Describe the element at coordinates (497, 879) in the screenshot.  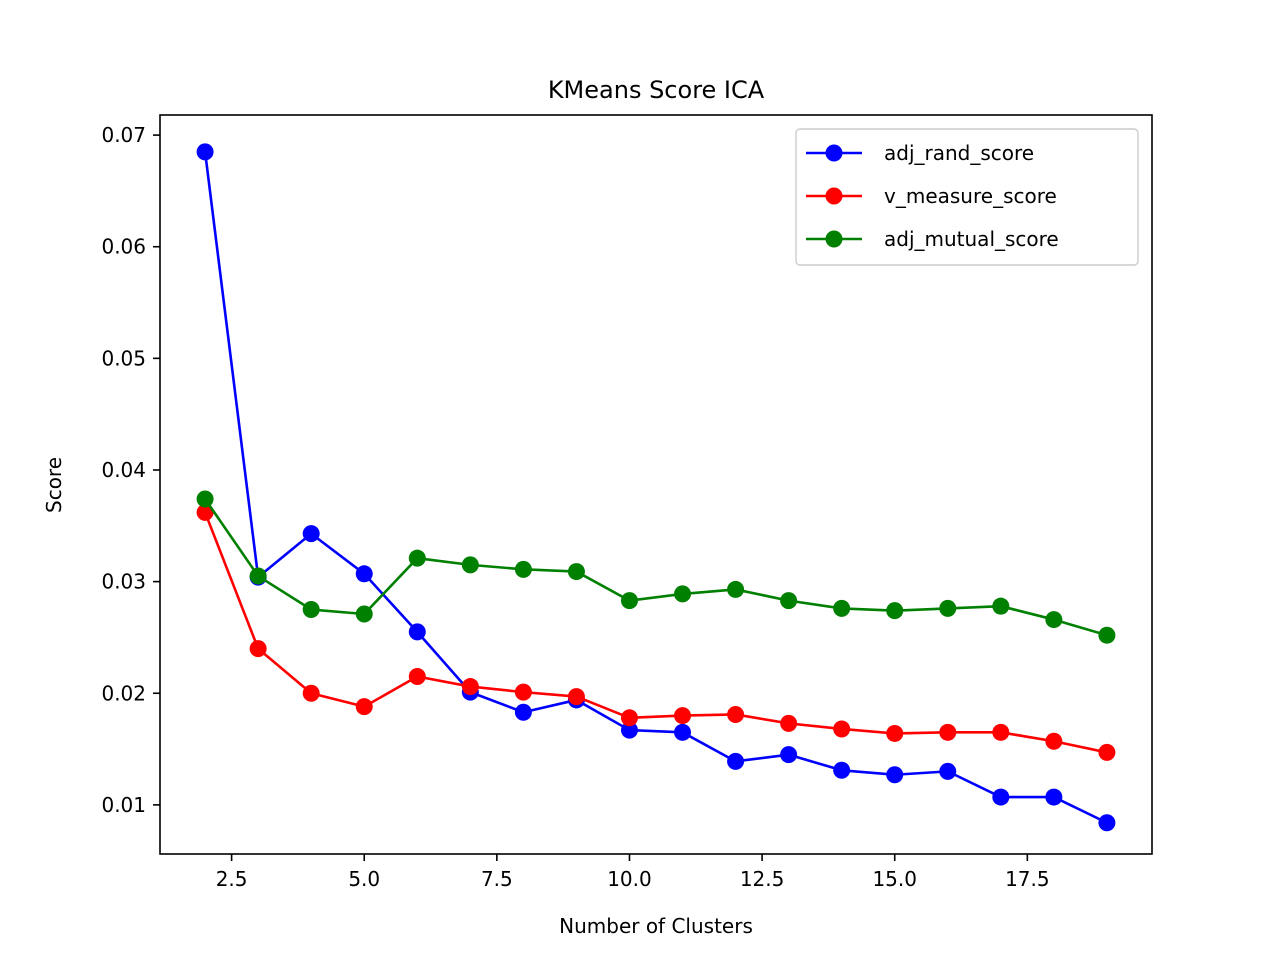
I see `x-tick-label: 7.5` at that location.